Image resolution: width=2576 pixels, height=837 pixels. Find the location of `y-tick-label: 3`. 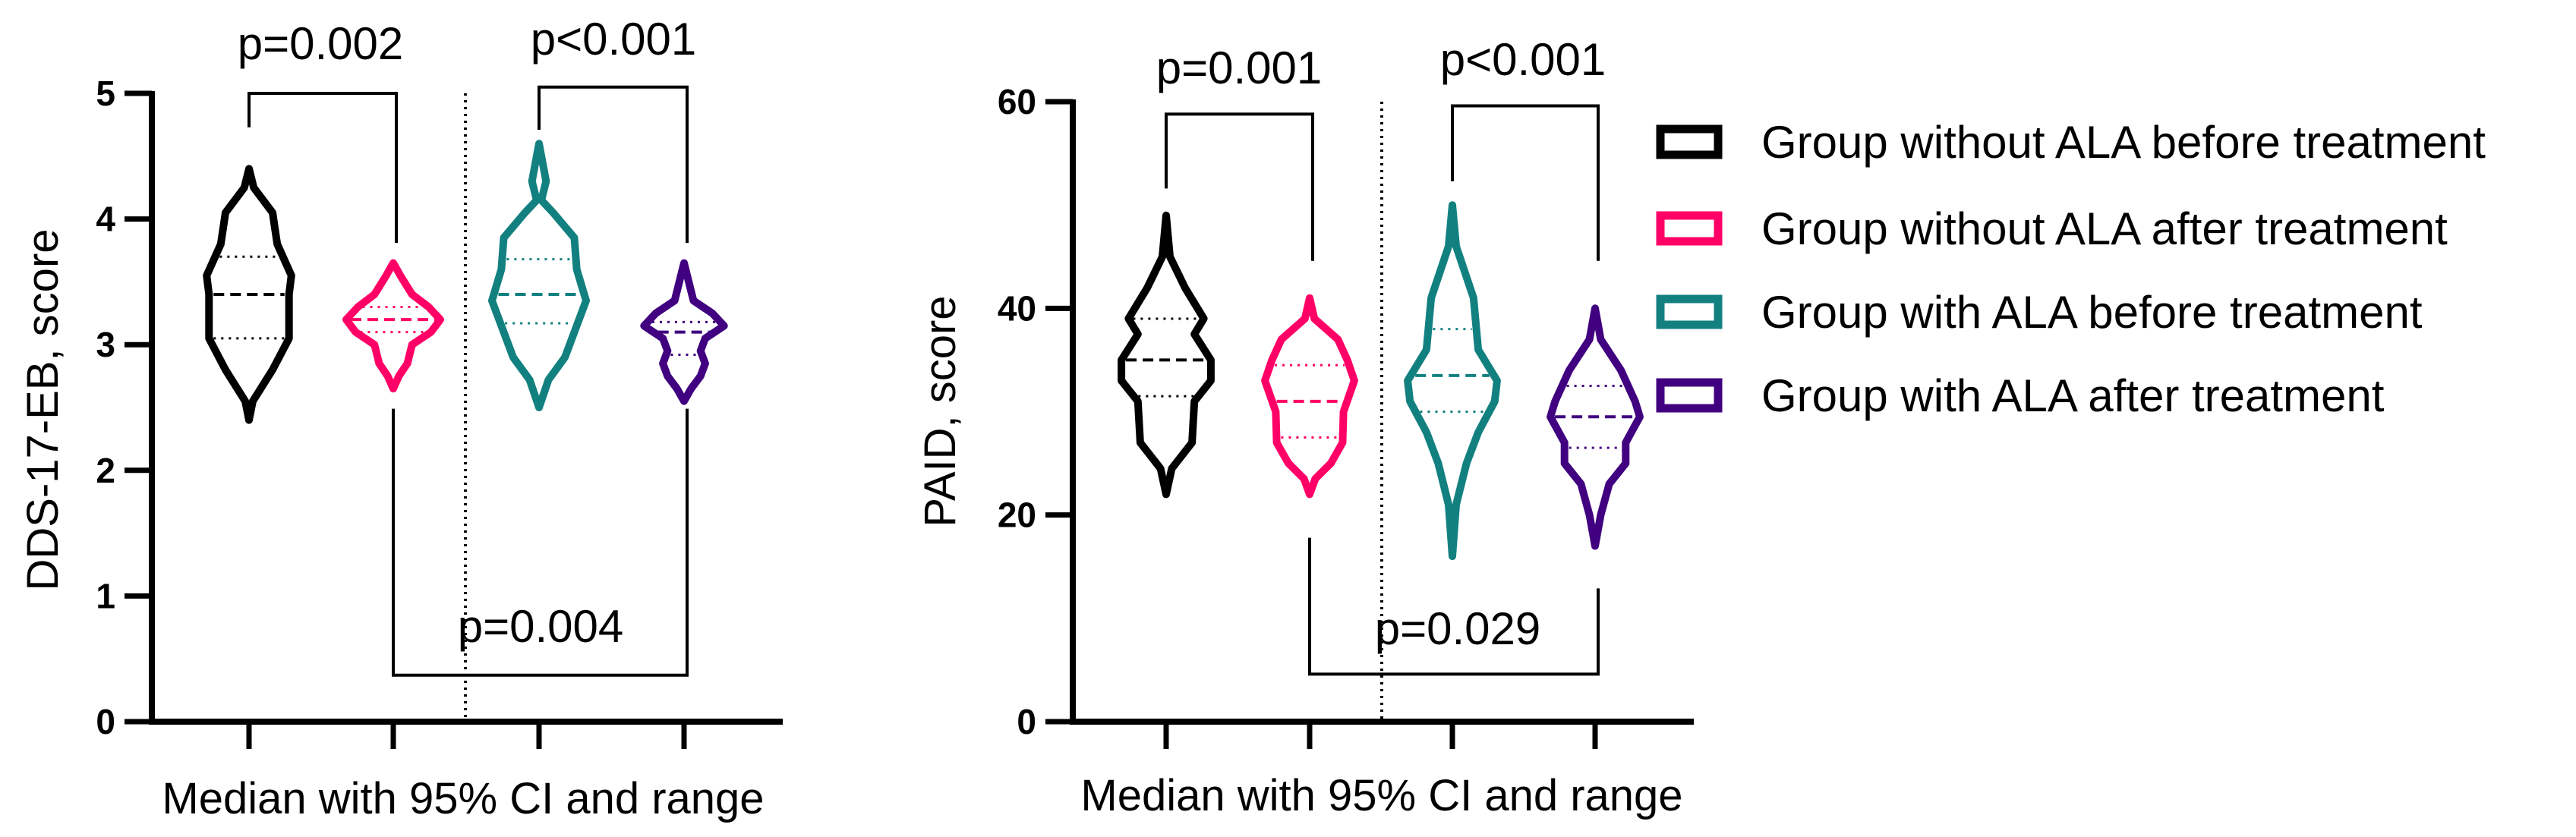

y-tick-label: 3 is located at coordinates (105, 344).